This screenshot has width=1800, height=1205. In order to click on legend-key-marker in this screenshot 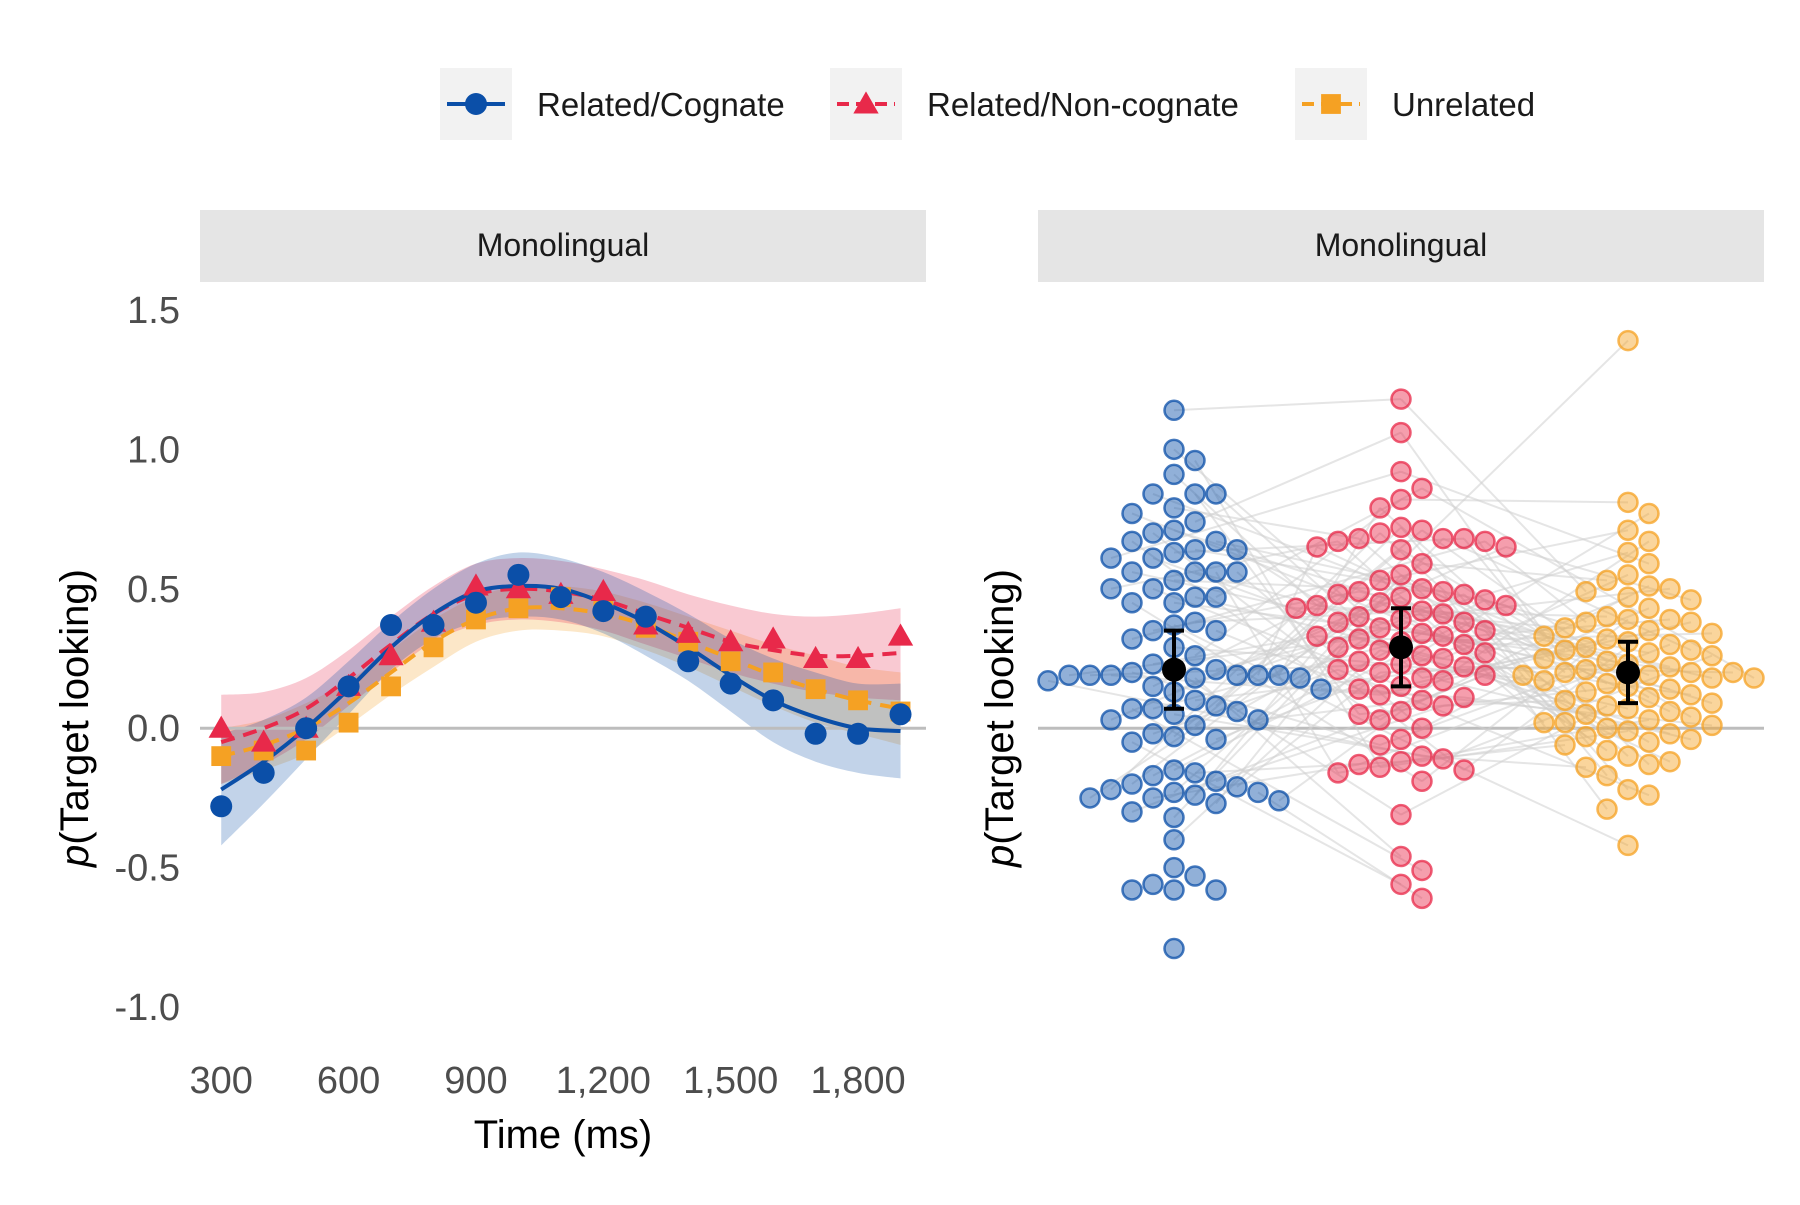, I will do `click(866, 102)`.